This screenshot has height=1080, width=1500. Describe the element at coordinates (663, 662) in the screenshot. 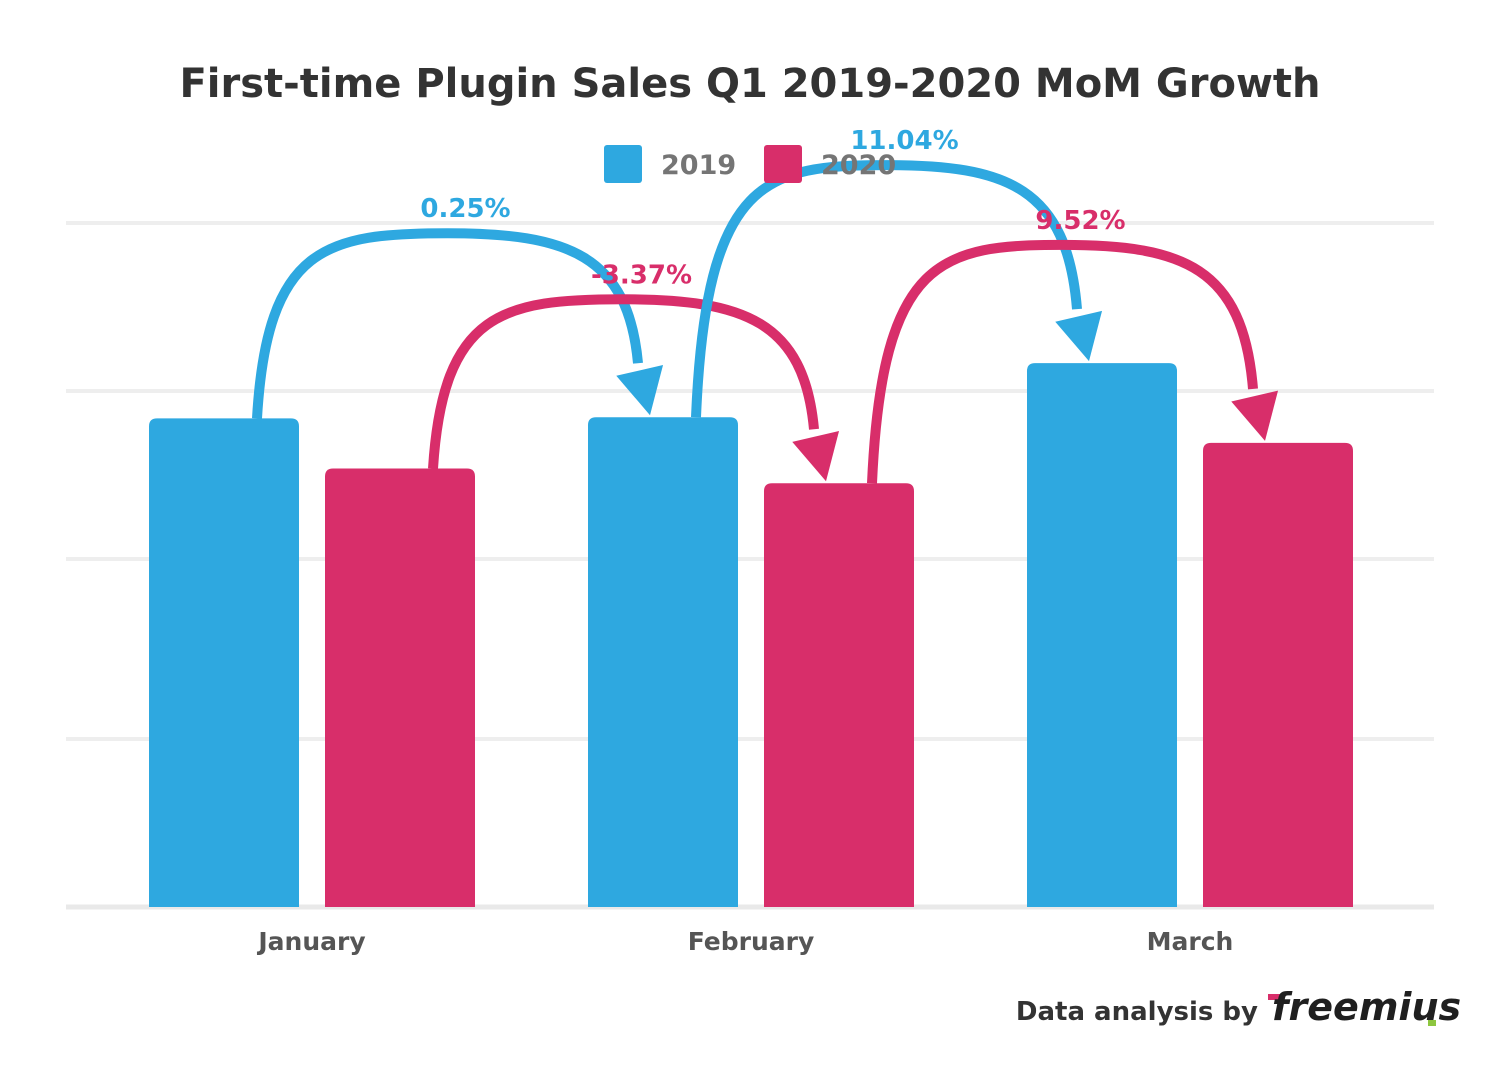

I see `bar-2019-february` at that location.